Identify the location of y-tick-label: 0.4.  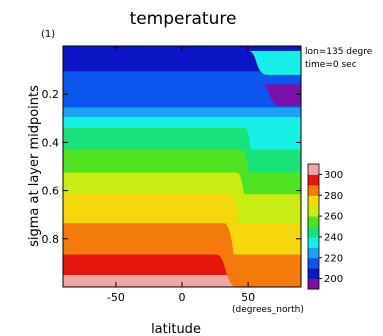
(51, 142).